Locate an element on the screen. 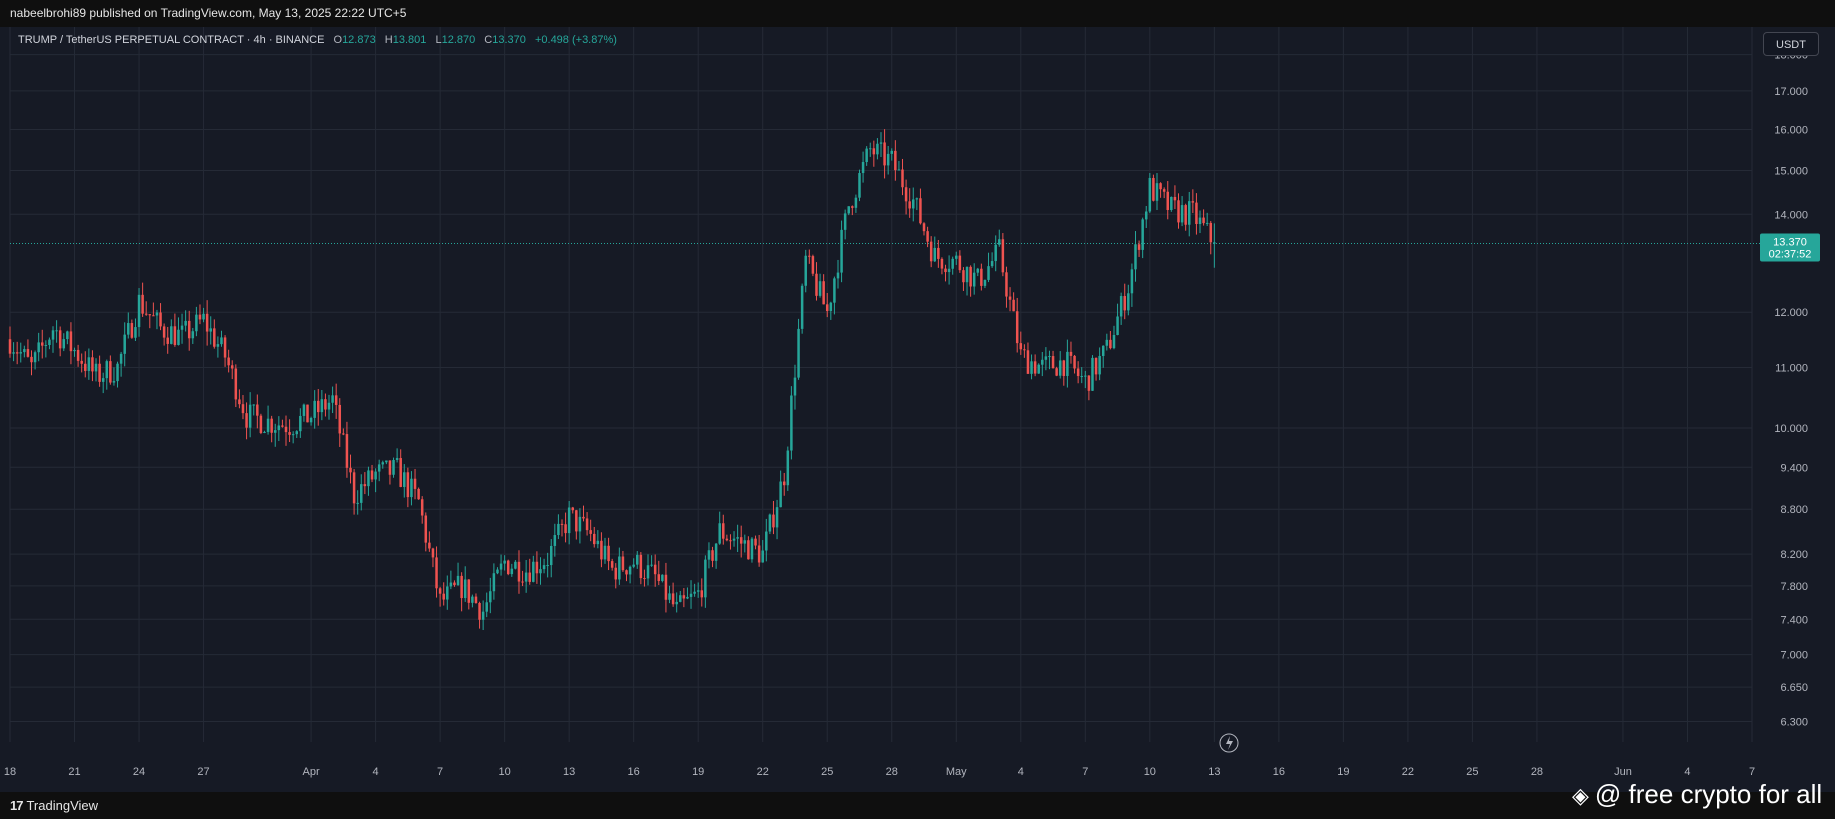 This screenshot has width=1835, height=819. watermark: ◈ @ free crypto for all is located at coordinates (1697, 795).